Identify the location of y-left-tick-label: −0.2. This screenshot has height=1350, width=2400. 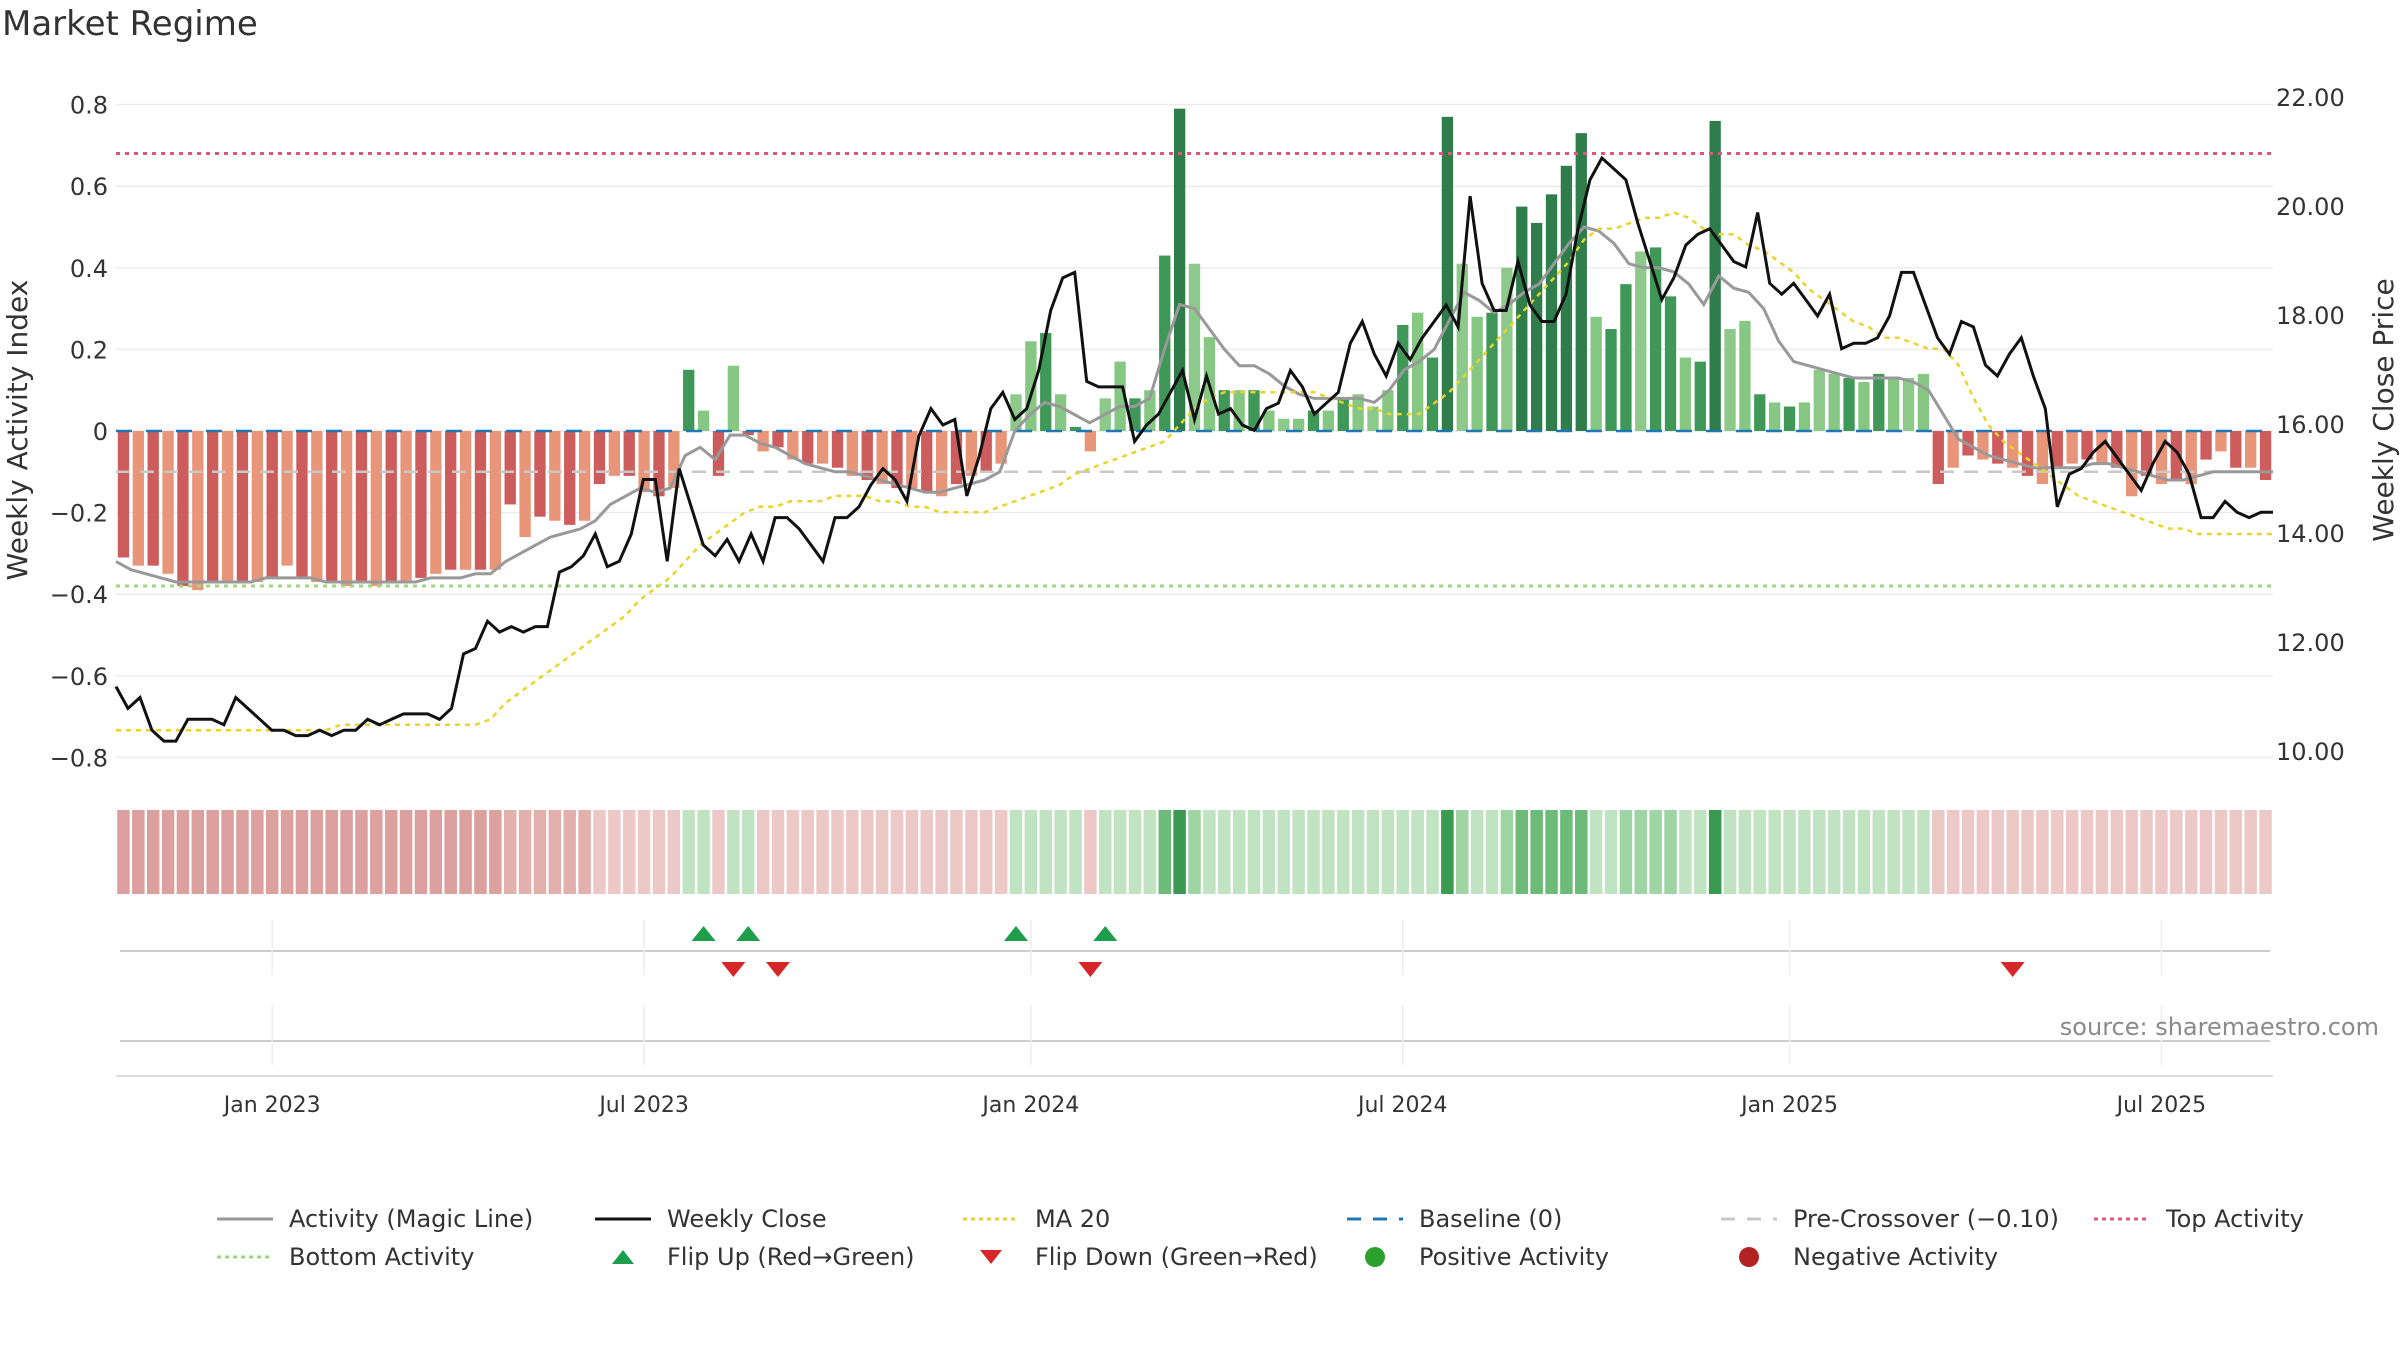
(79, 514).